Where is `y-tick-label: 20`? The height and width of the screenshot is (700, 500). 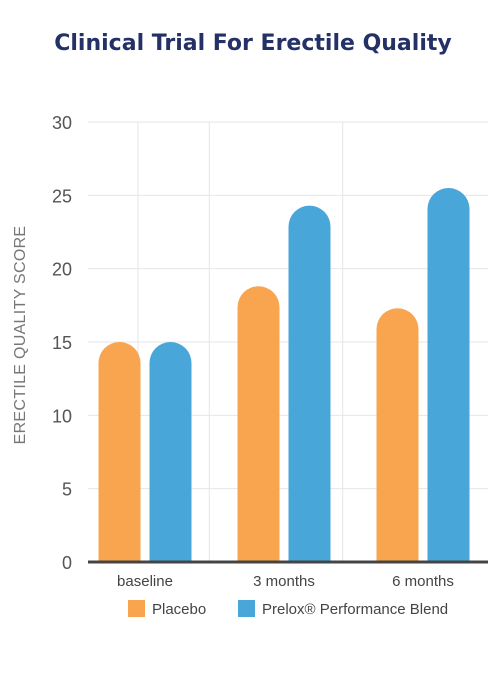 y-tick-label: 20 is located at coordinates (62, 270).